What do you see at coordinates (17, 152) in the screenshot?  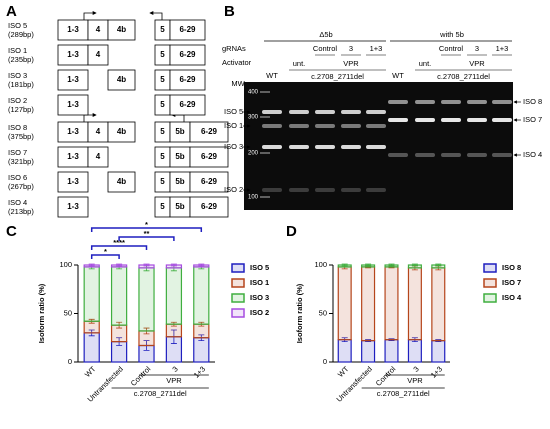 I see `isoform-name: ISO 7` at bounding box center [17, 152].